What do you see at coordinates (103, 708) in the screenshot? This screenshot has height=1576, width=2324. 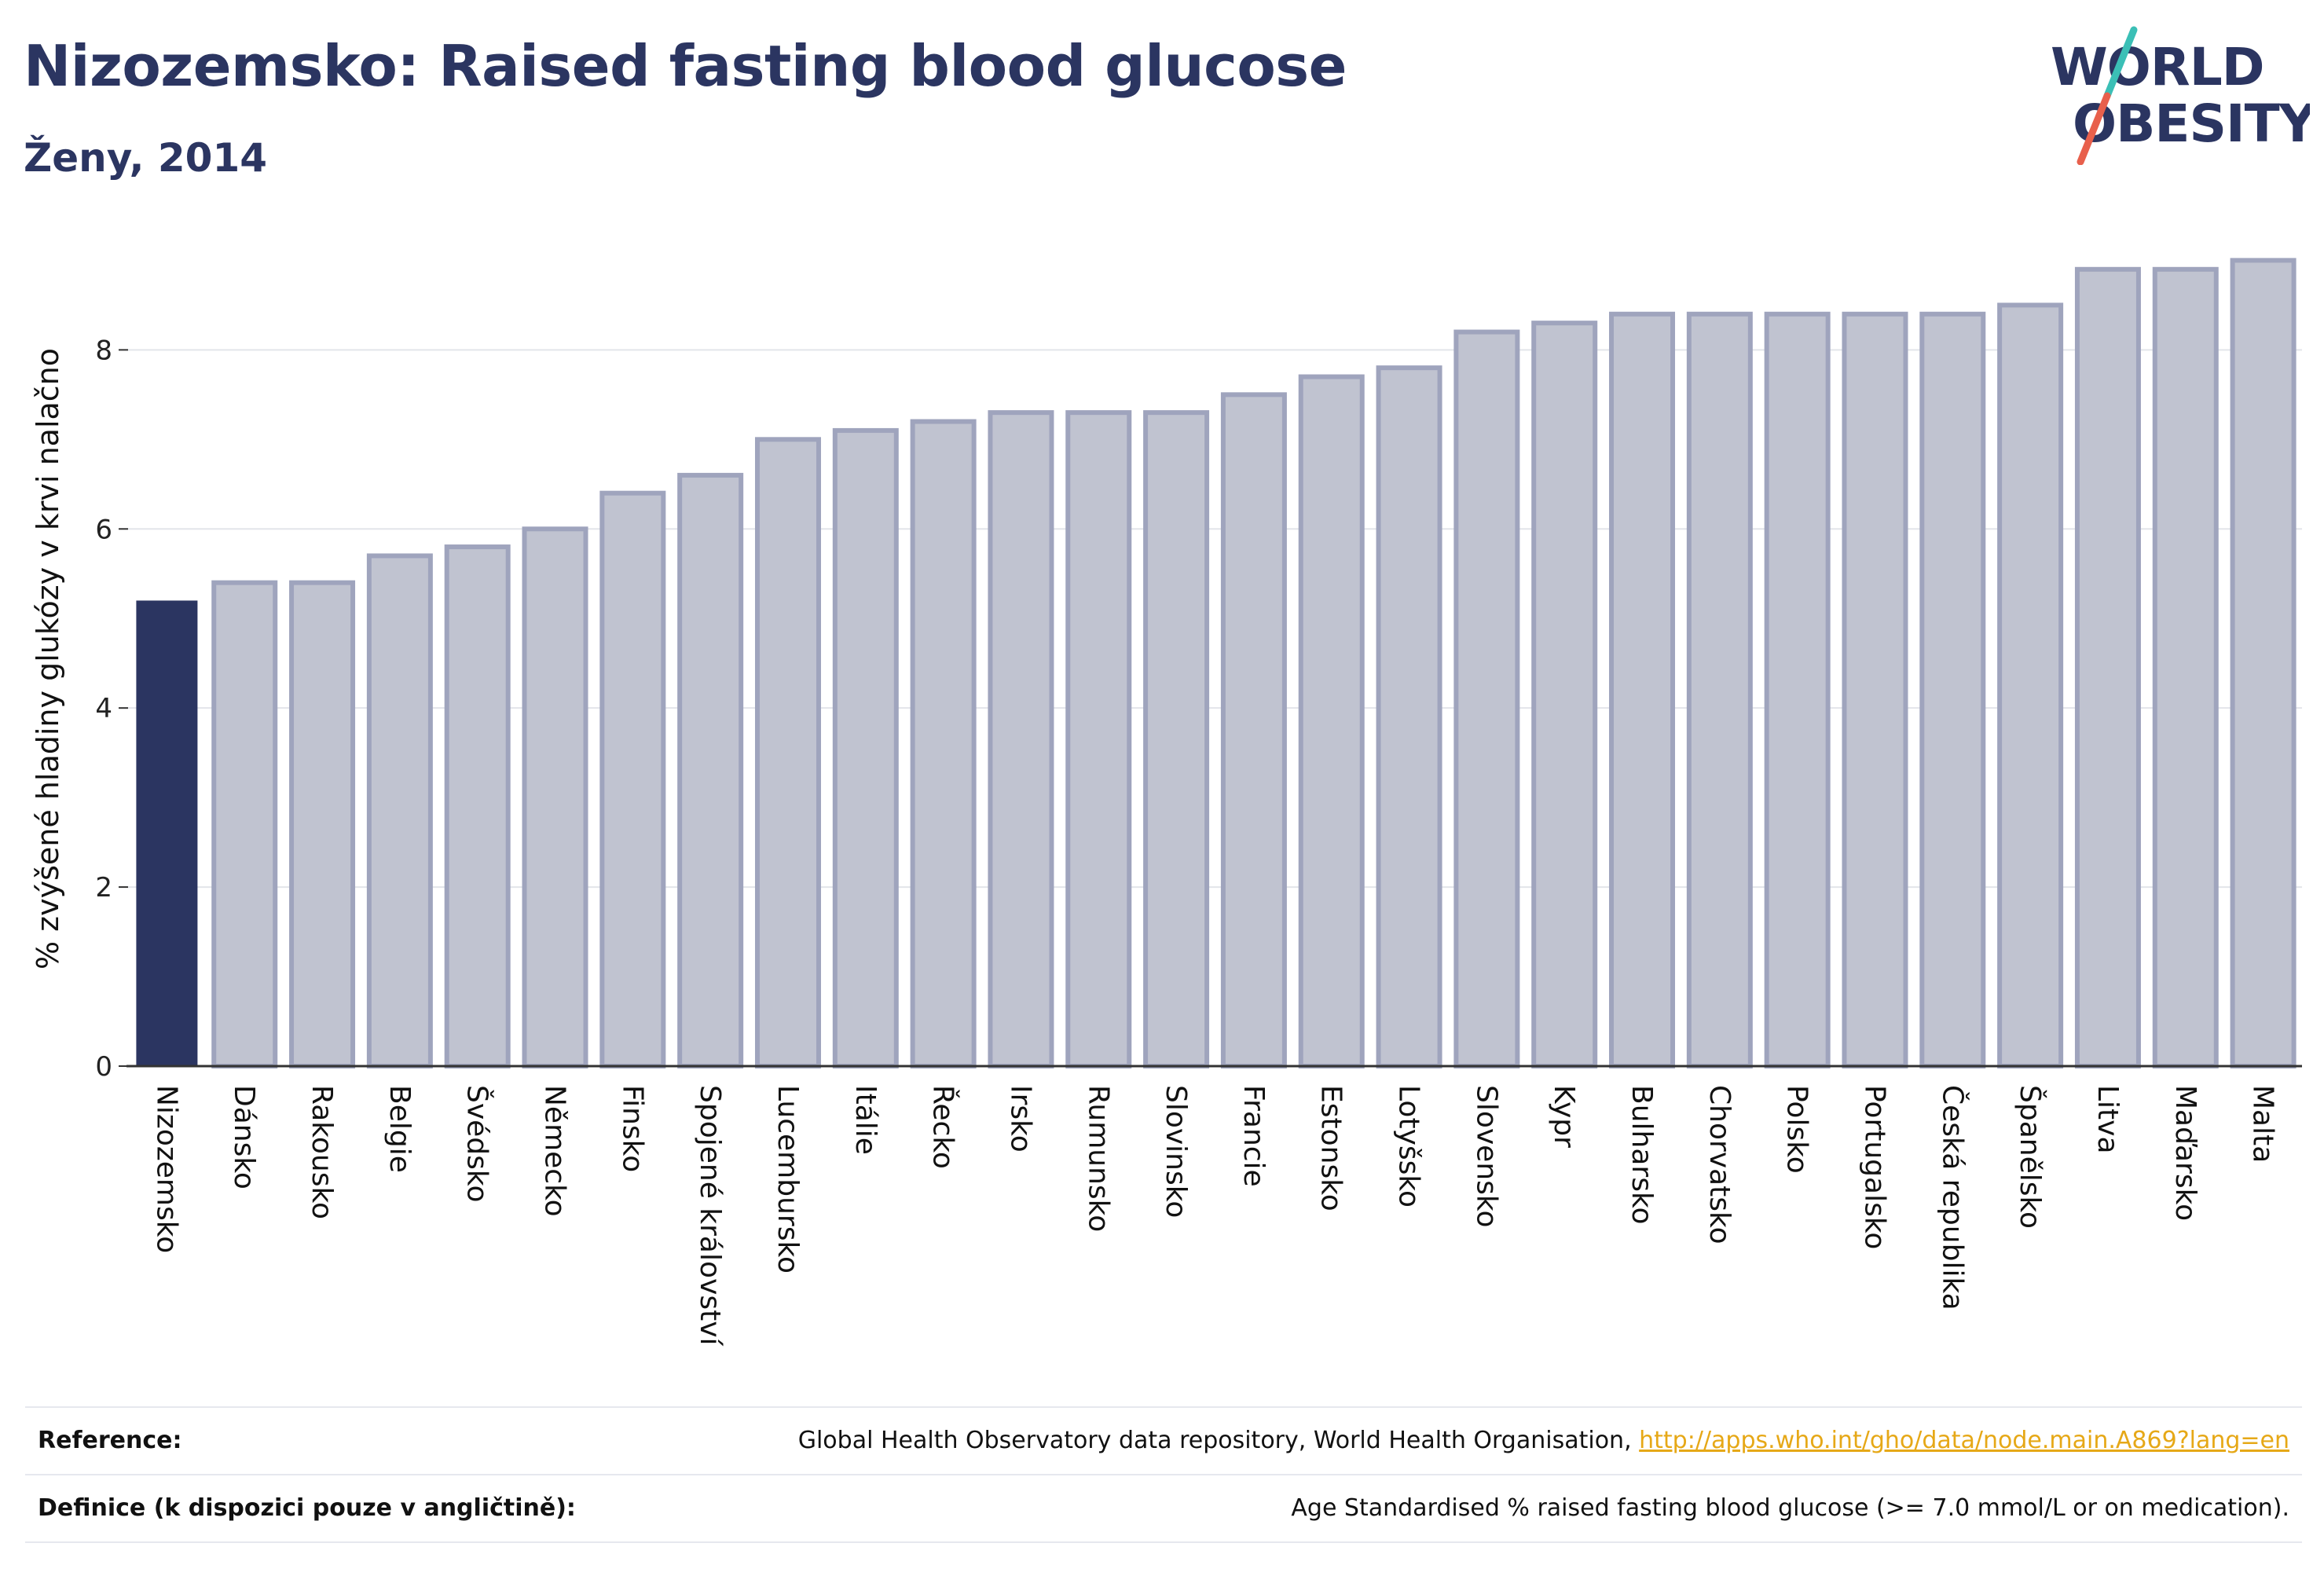 I see `y-tick-label: 4` at bounding box center [103, 708].